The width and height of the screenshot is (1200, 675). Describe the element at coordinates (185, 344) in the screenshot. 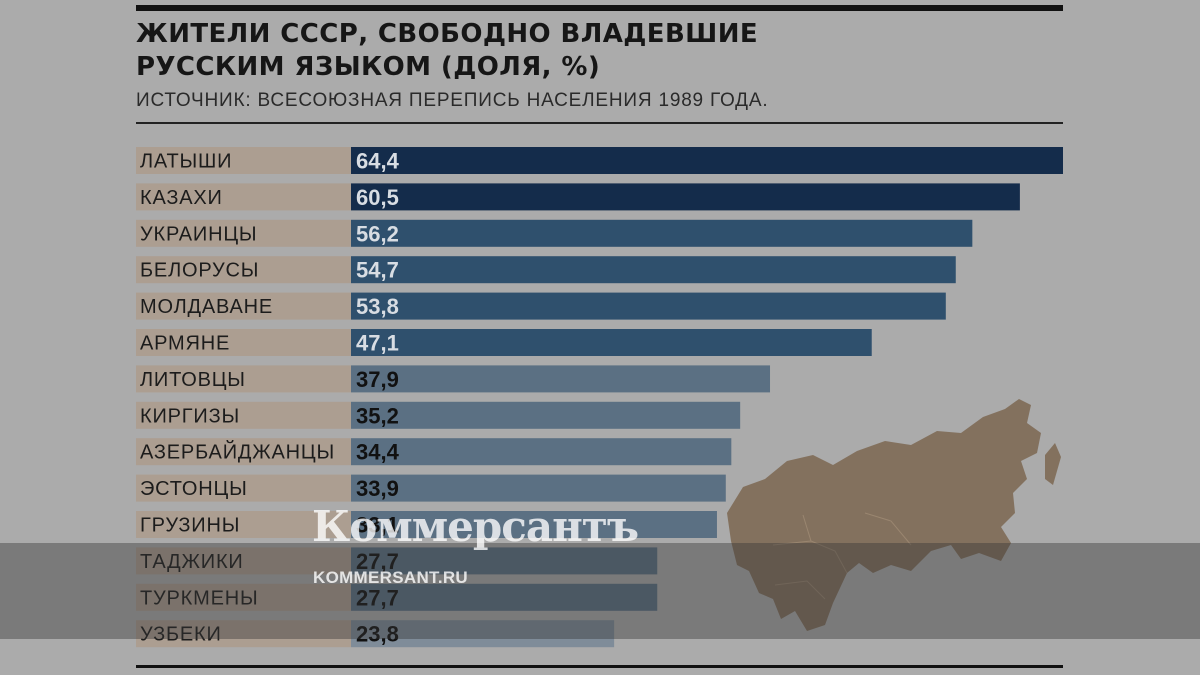

I see `category-label: АРМЯНЕ` at that location.